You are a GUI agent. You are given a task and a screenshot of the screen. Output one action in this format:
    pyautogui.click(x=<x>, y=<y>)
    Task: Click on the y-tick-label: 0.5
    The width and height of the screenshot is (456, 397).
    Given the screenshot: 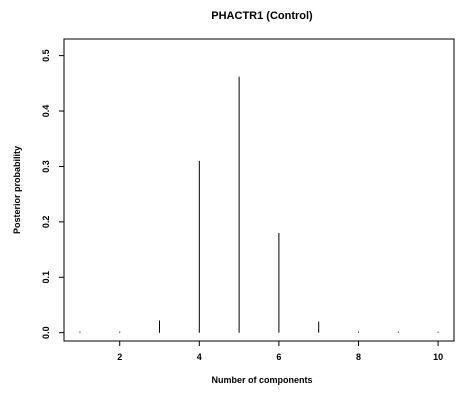 What is the action you would take?
    pyautogui.click(x=46, y=55)
    